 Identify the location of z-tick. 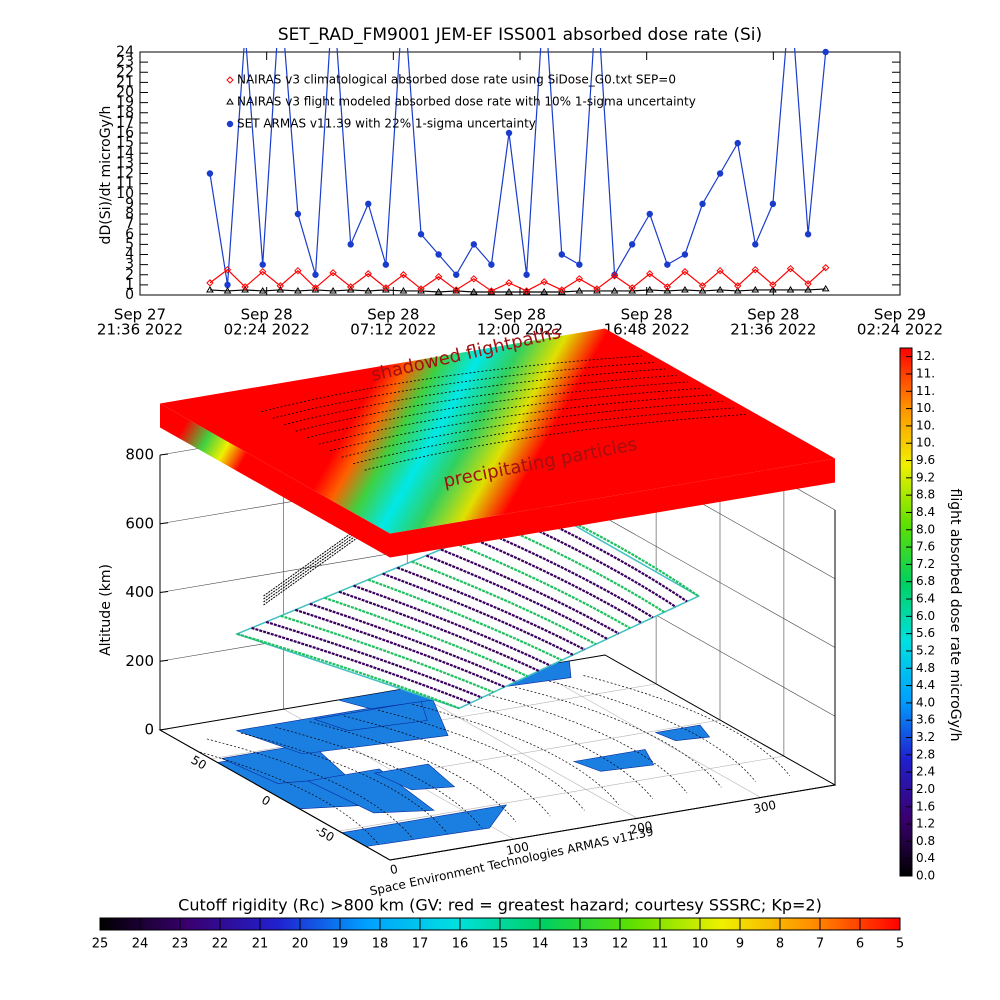
(164, 454).